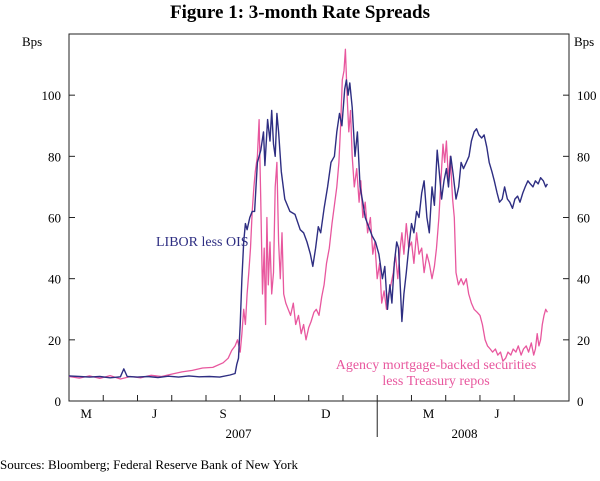 This screenshot has height=481, width=600. What do you see at coordinates (222, 413) in the screenshot?
I see `x-tick-label: S` at bounding box center [222, 413].